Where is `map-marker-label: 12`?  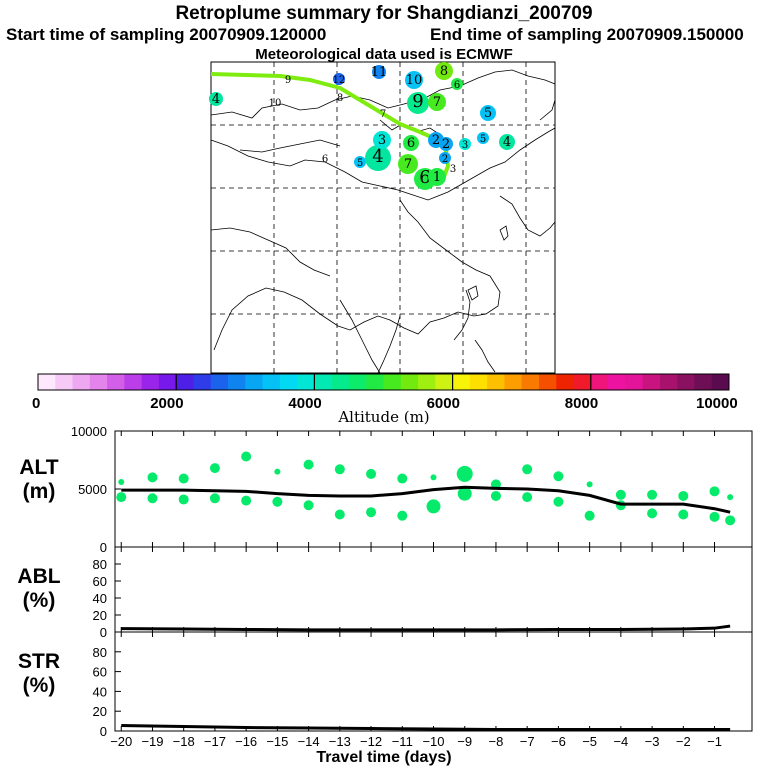 map-marker-label: 12 is located at coordinates (339, 80).